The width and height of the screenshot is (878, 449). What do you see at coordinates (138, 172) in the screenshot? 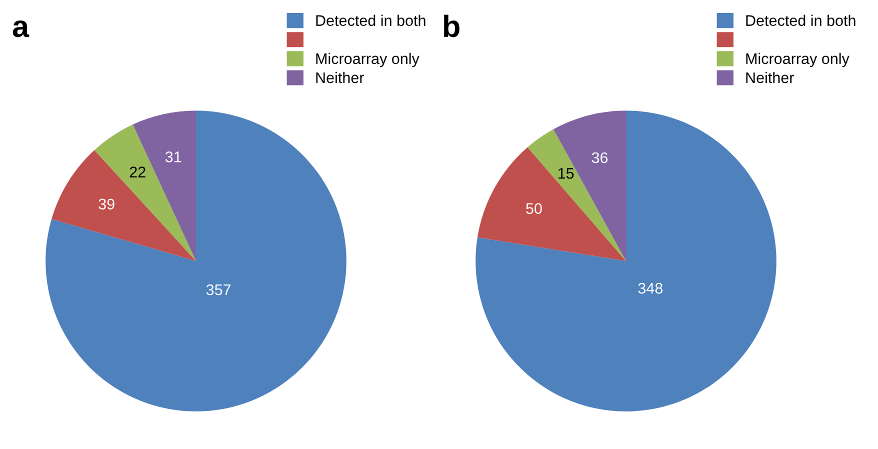
I see `data-label: 22` at bounding box center [138, 172].